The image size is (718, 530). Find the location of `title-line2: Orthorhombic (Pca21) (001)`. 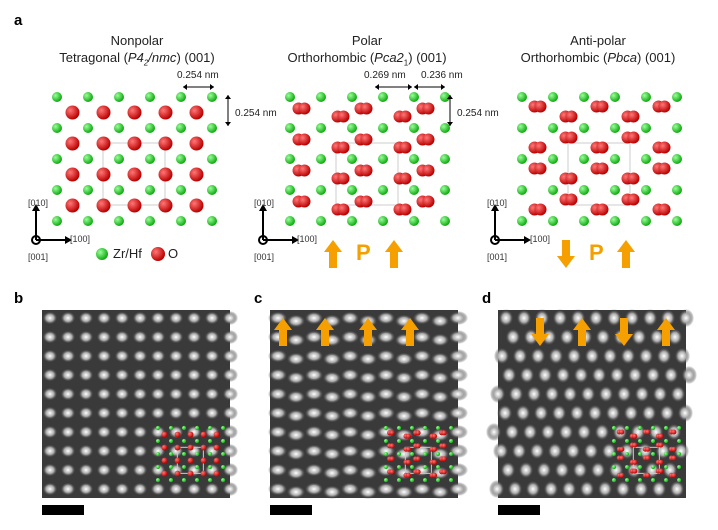

title-line2: Orthorhombic (Pca21) (001) is located at coordinates (367, 60).